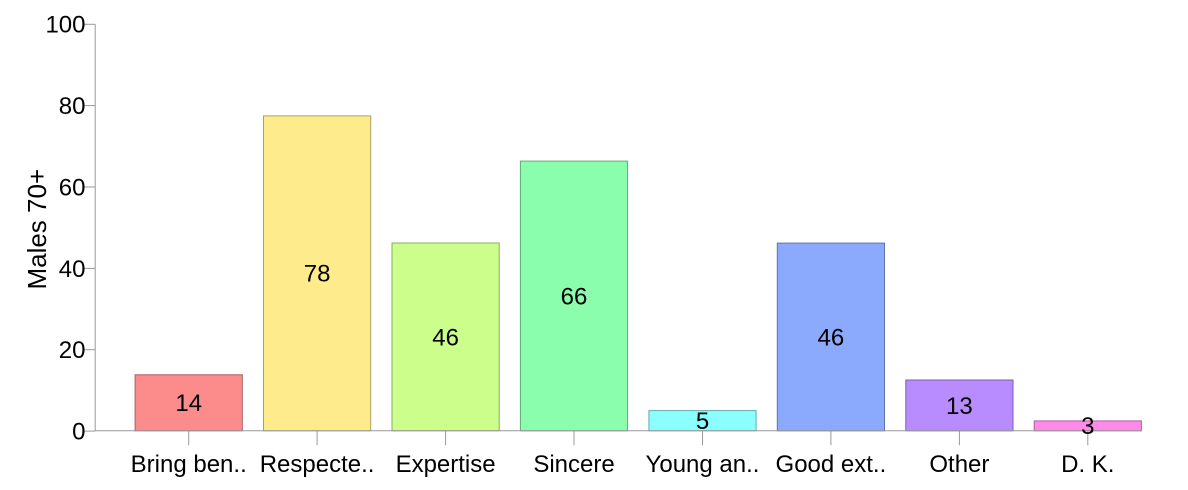 The image size is (1188, 490). What do you see at coordinates (702, 421) in the screenshot?
I see `svg-text: 5` at bounding box center [702, 421].